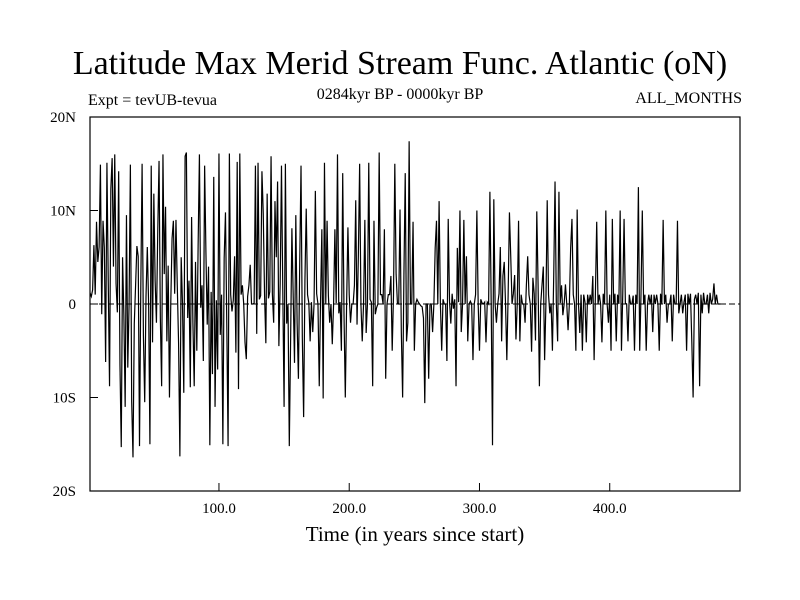  I want to click on x-tick-label: 400.0, so click(610, 509).